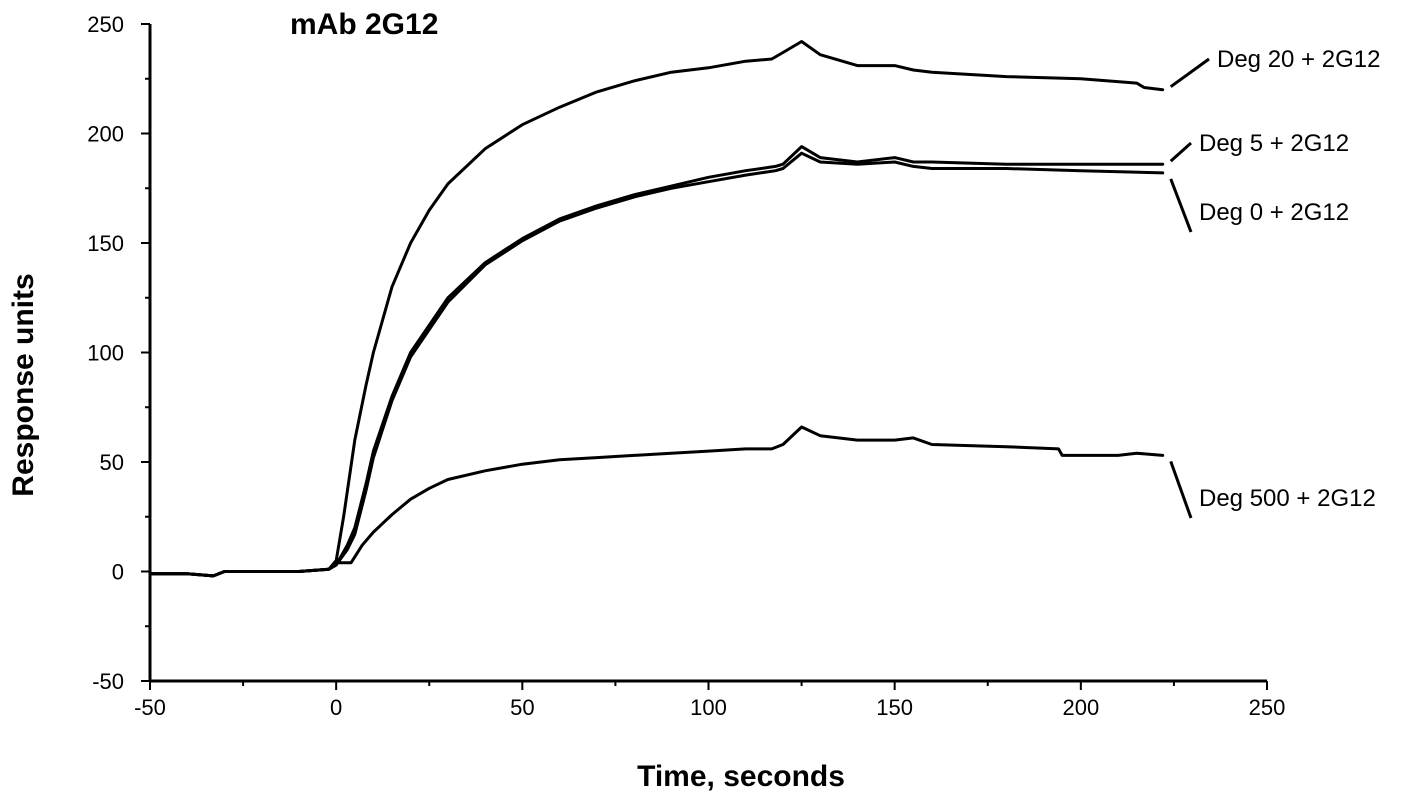 The height and width of the screenshot is (800, 1420). I want to click on y-tick-label: 150, so click(105, 243).